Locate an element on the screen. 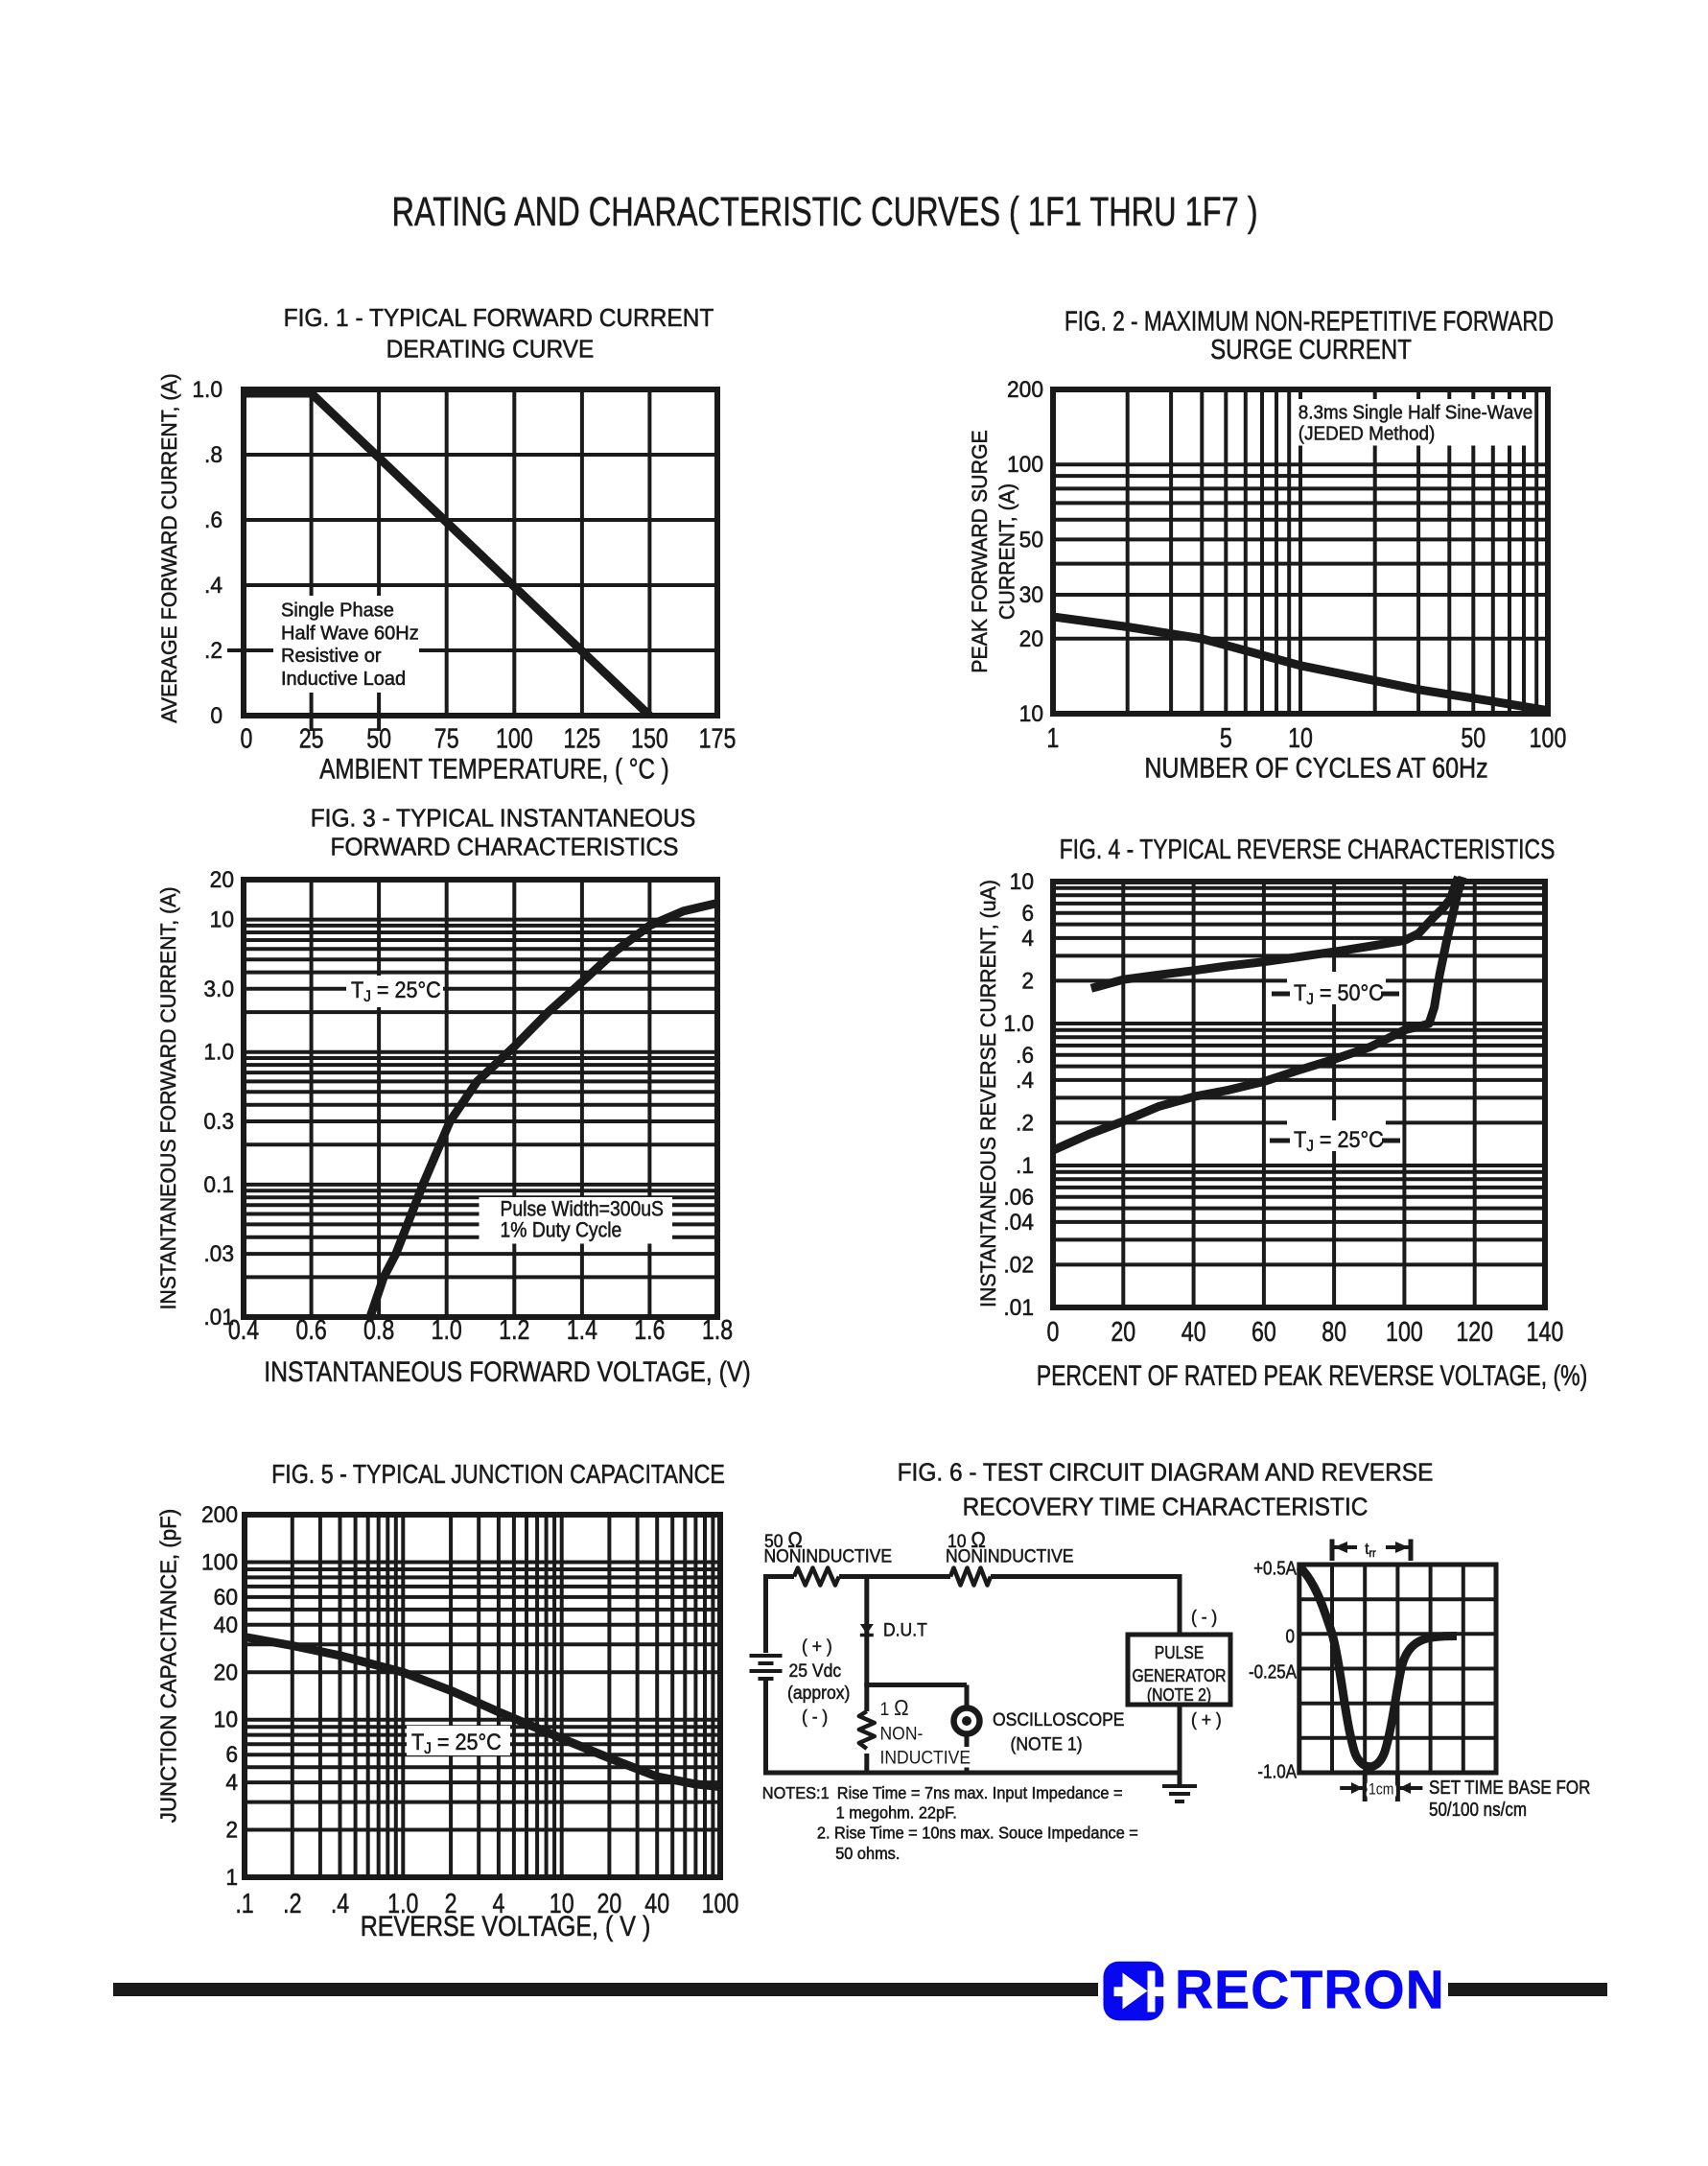 The width and height of the screenshot is (1708, 2166). svg-text: 6 is located at coordinates (232, 1755).